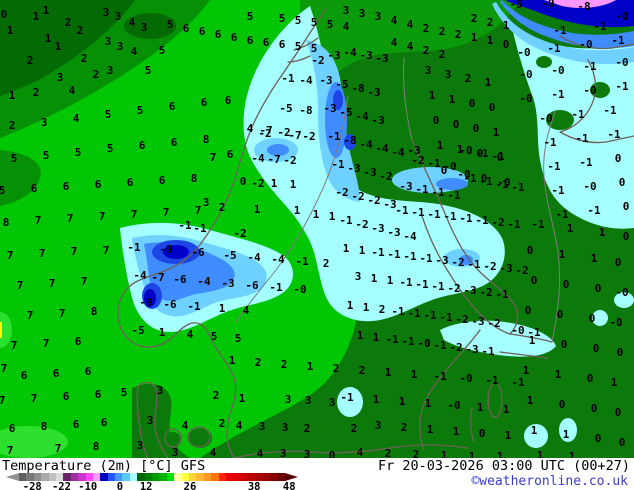 The image size is (634, 490). What do you see at coordinates (170, 304) in the screenshot?
I see `svg-text: -6` at bounding box center [170, 304].